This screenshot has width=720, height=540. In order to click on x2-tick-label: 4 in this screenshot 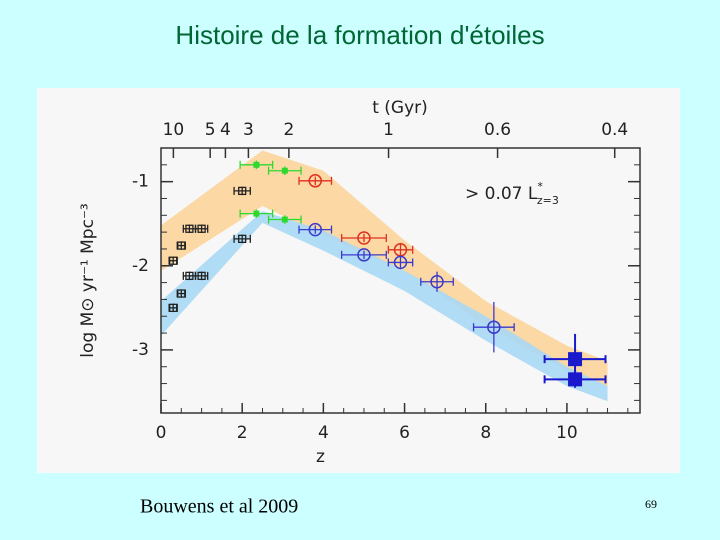, I will do `click(225, 130)`.